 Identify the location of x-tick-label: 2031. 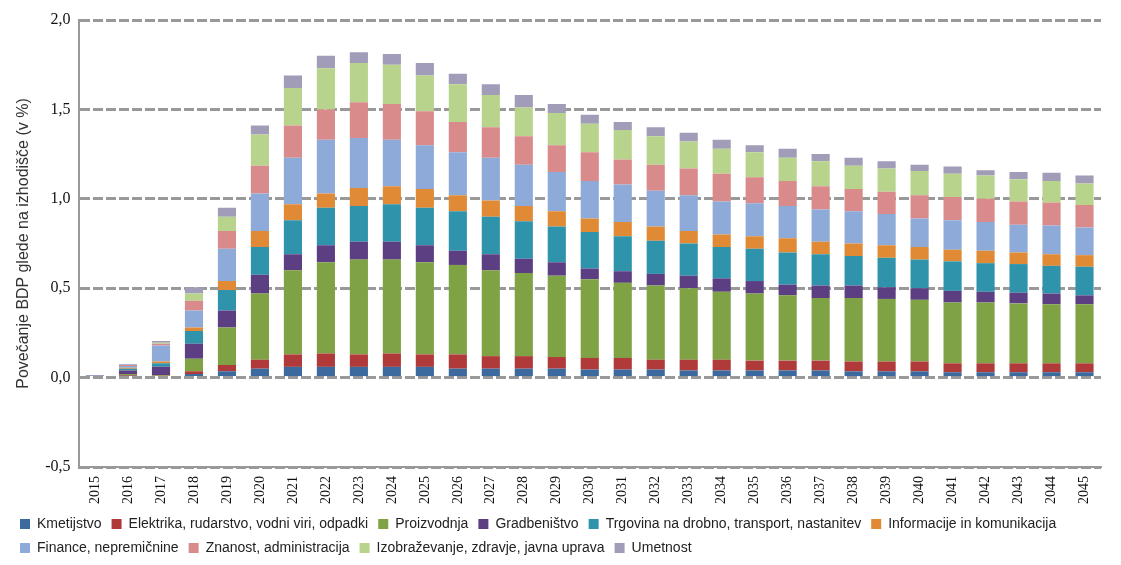
(622, 490).